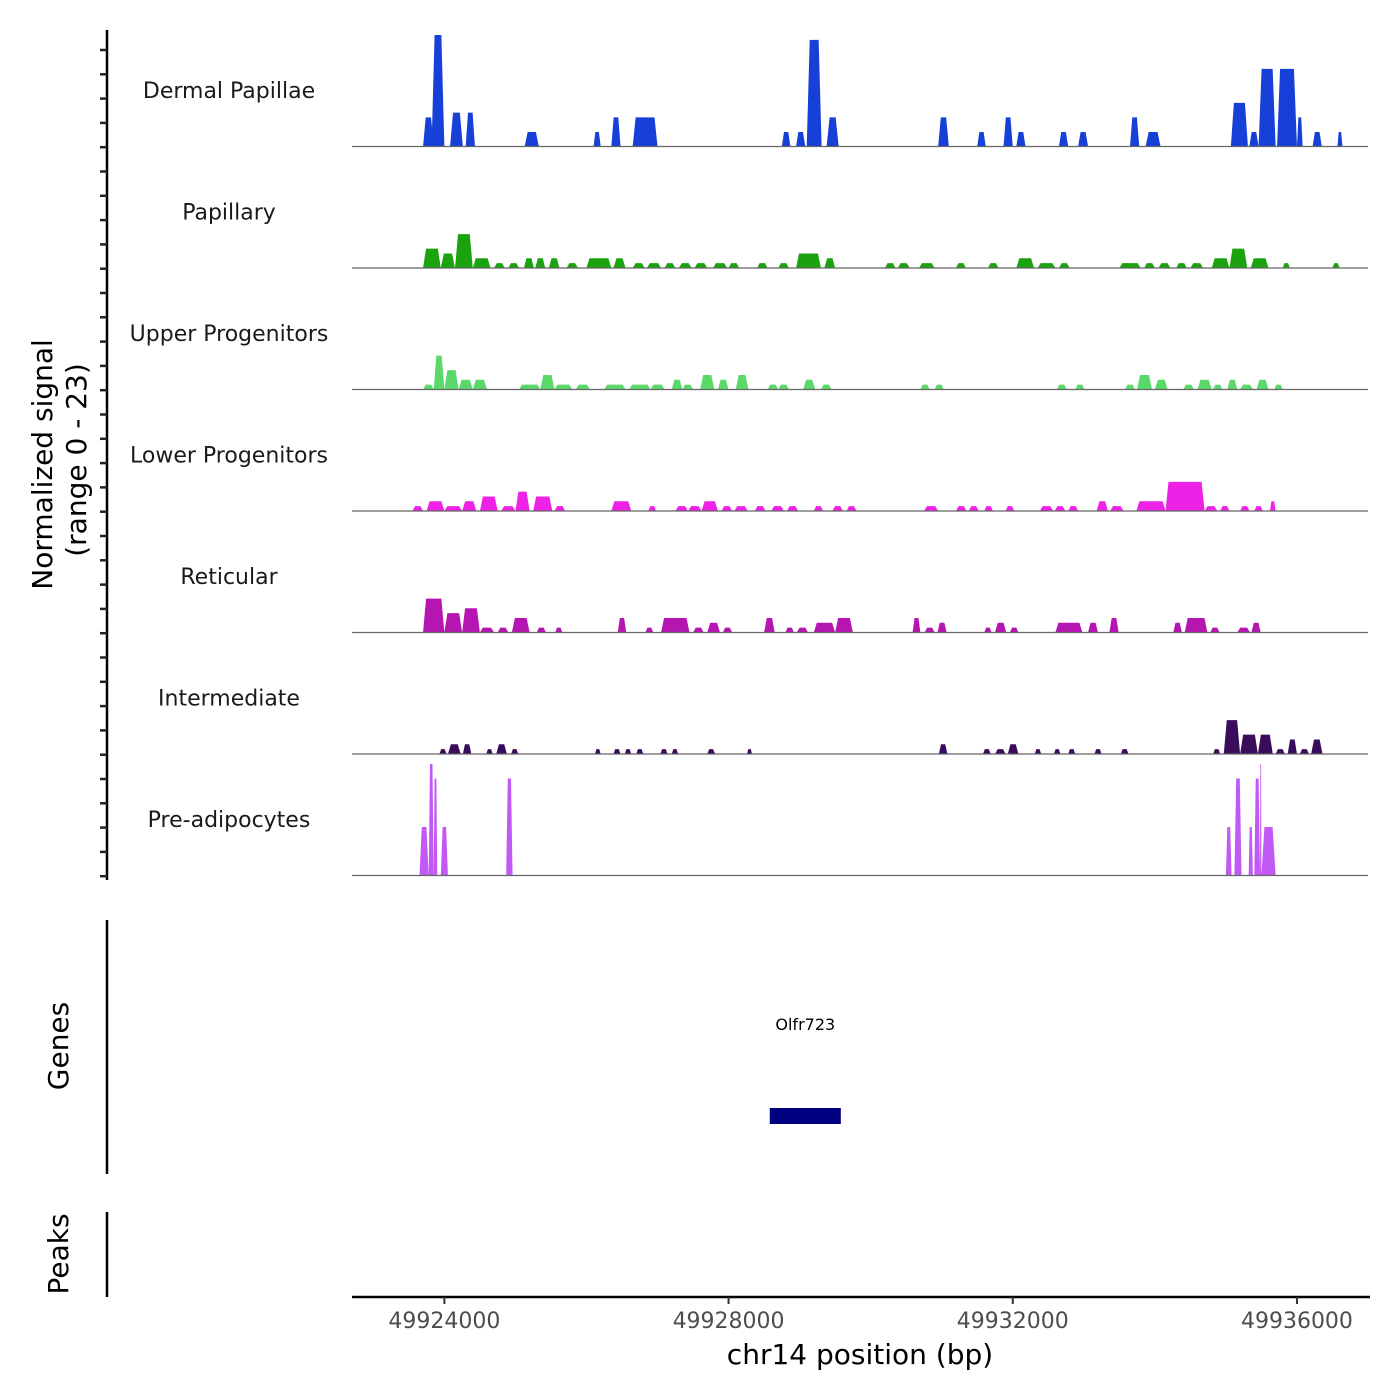  Describe the element at coordinates (775, 235) in the screenshot. I see `track-papillary: Papillary` at that location.